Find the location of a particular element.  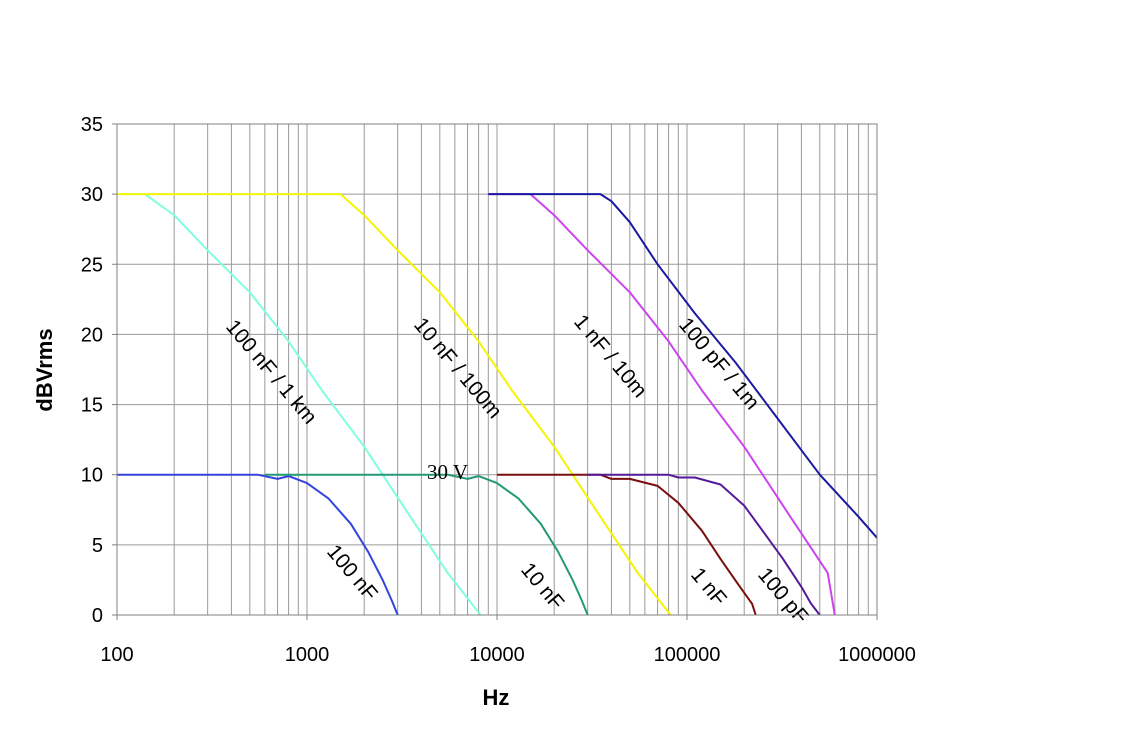

x-tick-label: 100000 is located at coordinates (687, 655).